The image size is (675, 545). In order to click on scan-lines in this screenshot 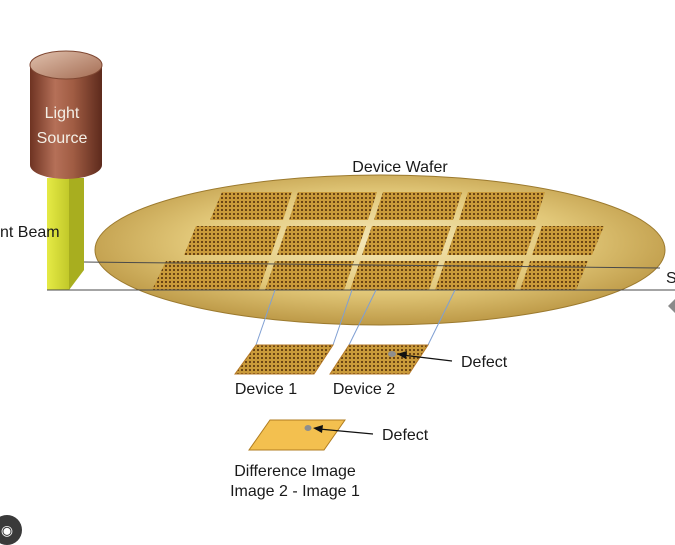, I will do `click(361, 276)`.